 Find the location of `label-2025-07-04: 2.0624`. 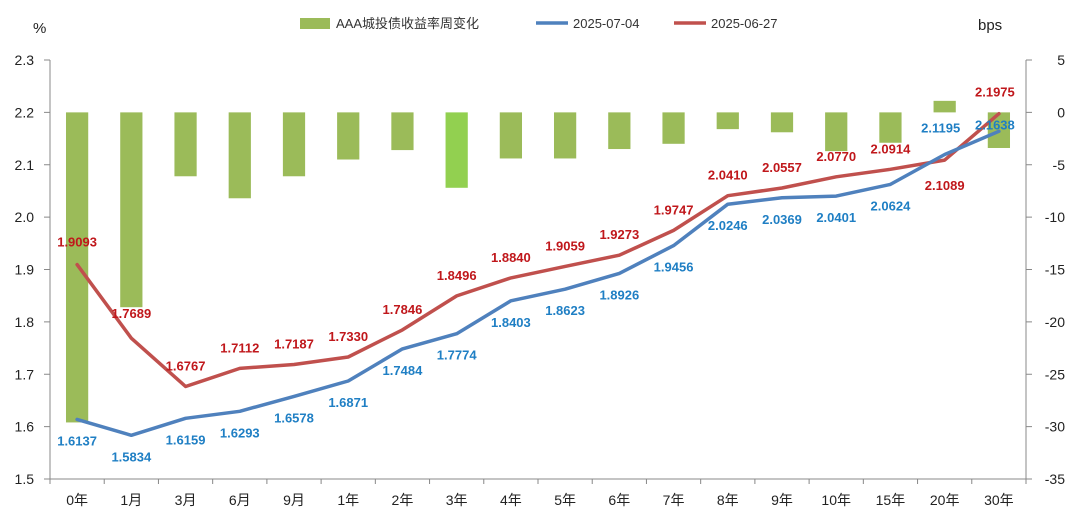

label-2025-07-04: 2.0624 is located at coordinates (891, 205).